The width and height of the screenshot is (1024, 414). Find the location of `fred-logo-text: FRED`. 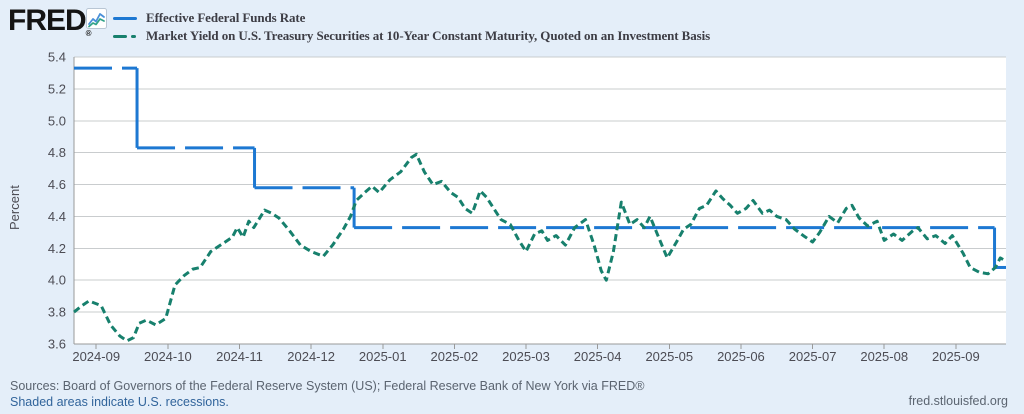

fred-logo-text: FRED is located at coordinates (47, 20).